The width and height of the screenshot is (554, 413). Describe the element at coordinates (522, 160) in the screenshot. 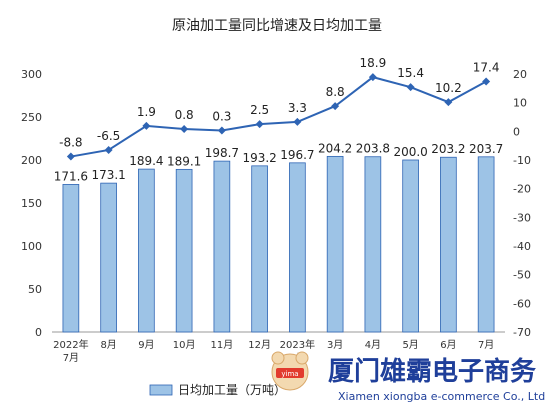

I see `y-right-tick: -10` at that location.